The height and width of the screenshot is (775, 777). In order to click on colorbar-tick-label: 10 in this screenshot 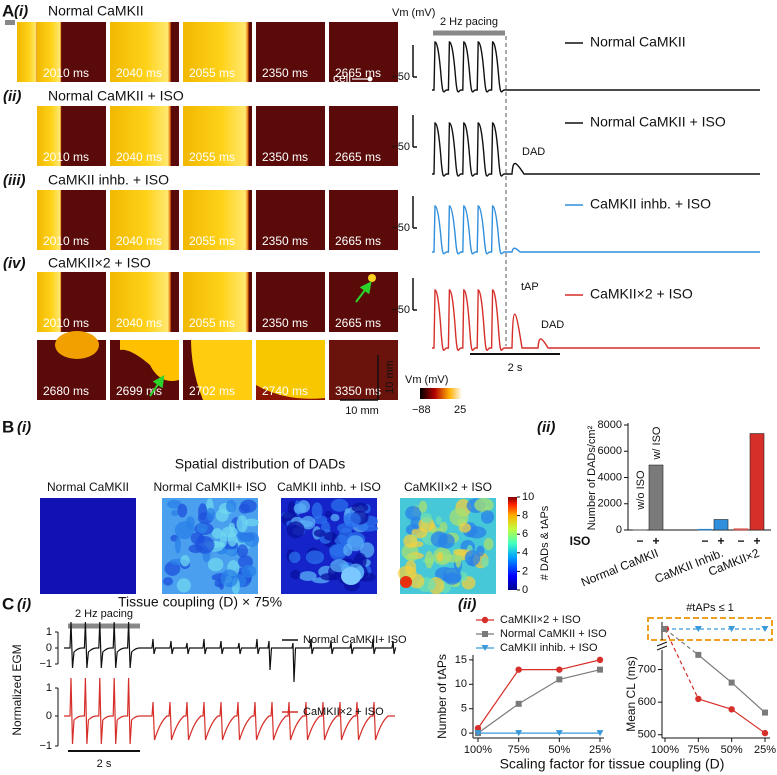, I will do `click(528, 497)`.